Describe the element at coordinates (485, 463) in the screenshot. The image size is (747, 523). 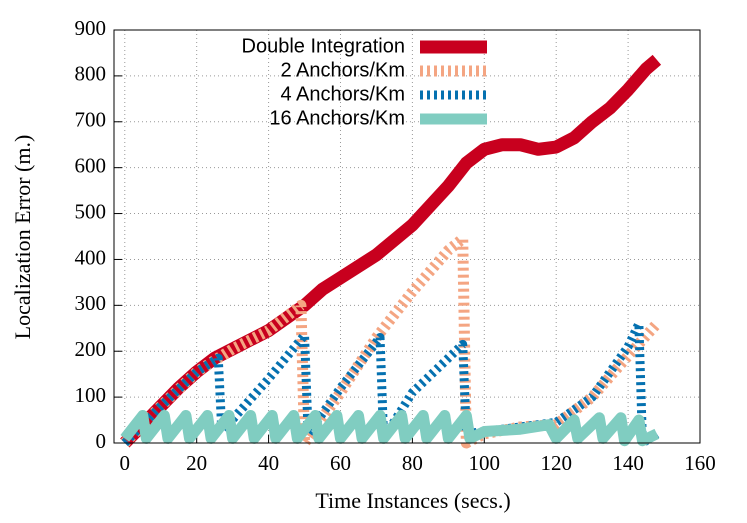
I see `x-tick-label: 100` at that location.